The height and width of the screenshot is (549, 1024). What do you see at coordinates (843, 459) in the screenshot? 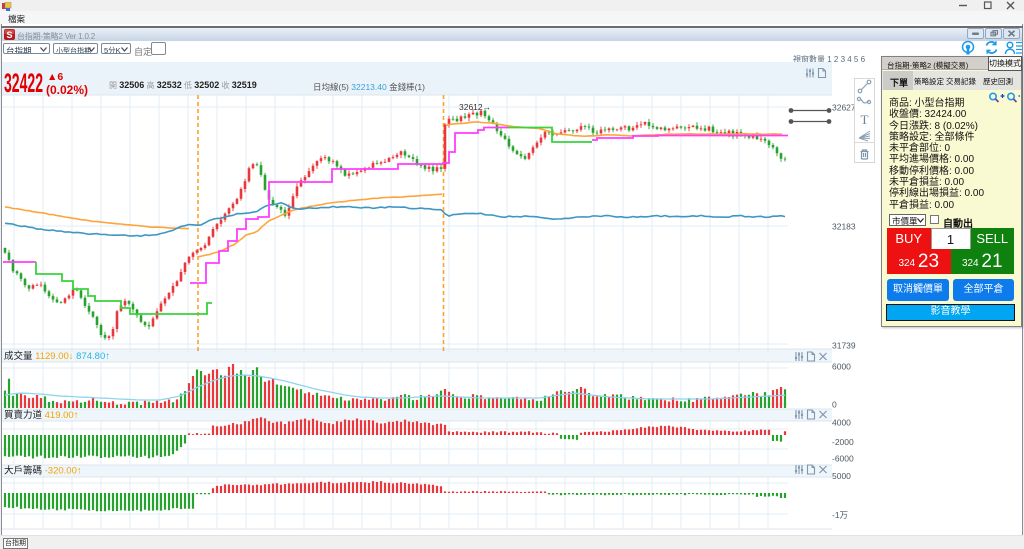
I see `svg-text: -6000` at bounding box center [843, 459].